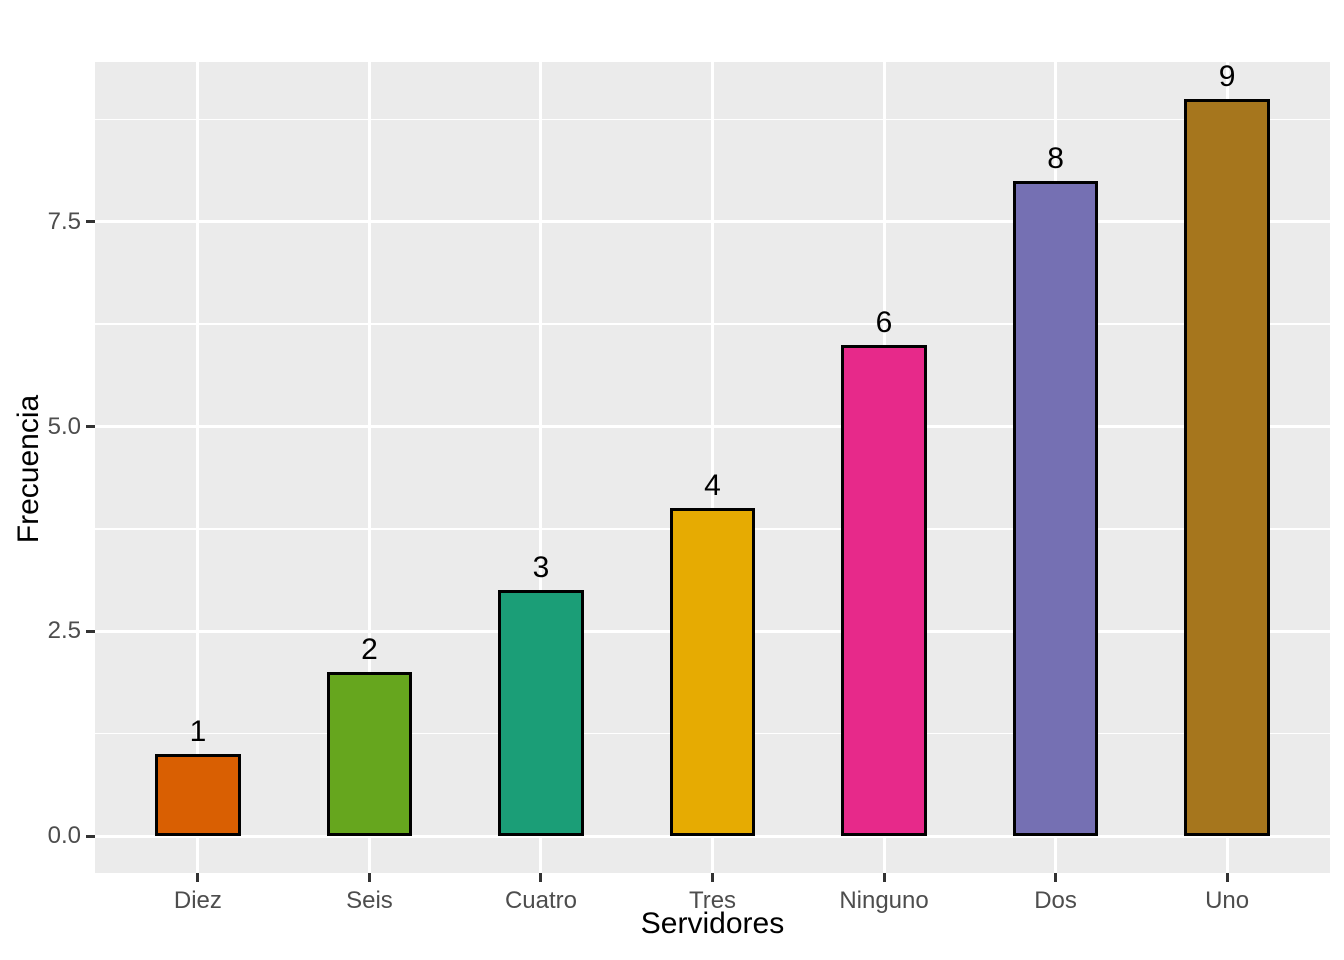 The height and width of the screenshot is (960, 1344). I want to click on x-axis-tick-label: Dos, so click(1055, 900).